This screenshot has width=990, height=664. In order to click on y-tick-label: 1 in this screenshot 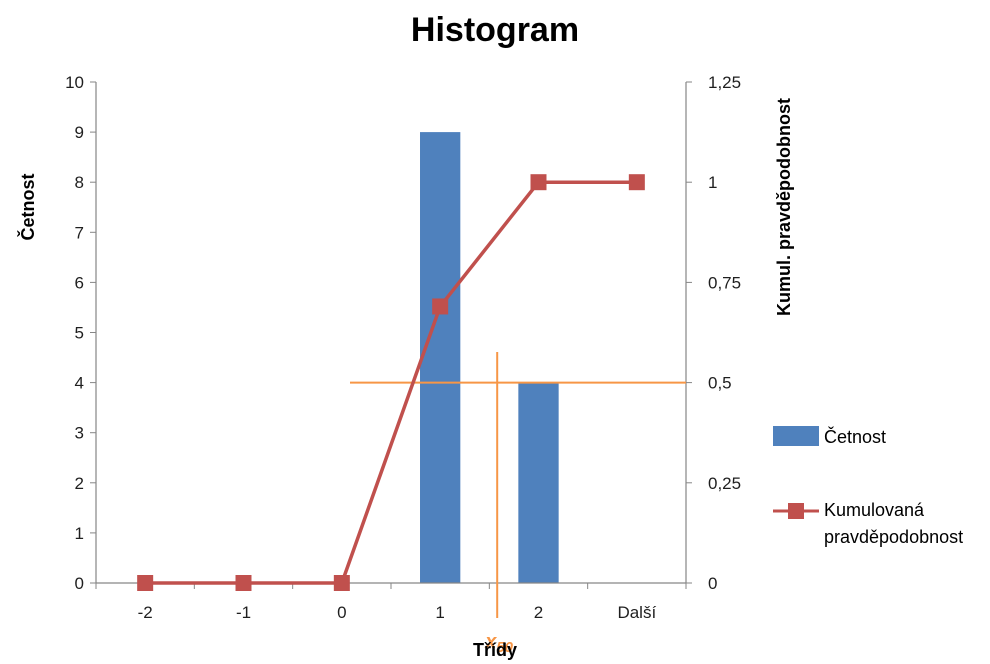, I will do `click(79, 533)`.